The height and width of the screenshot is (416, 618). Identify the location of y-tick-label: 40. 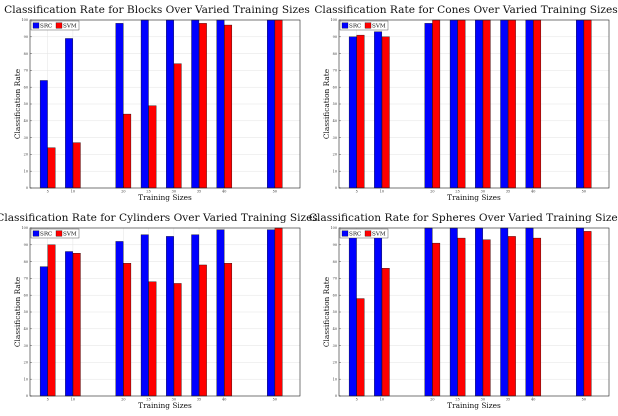
(26, 329).